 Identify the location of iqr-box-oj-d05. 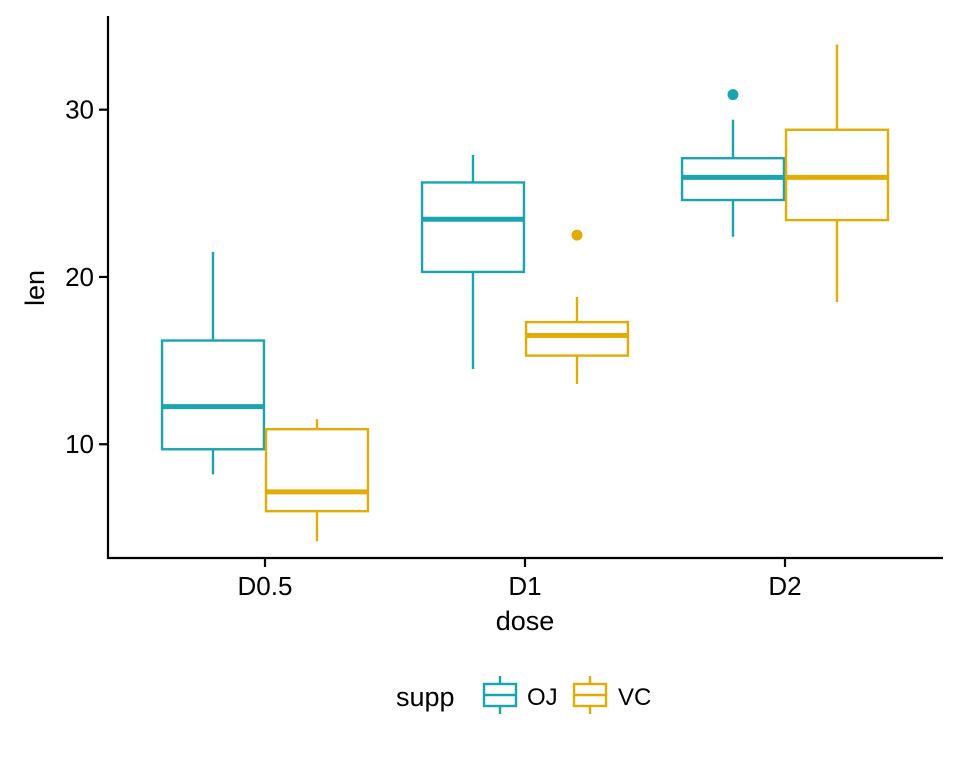
(213, 395).